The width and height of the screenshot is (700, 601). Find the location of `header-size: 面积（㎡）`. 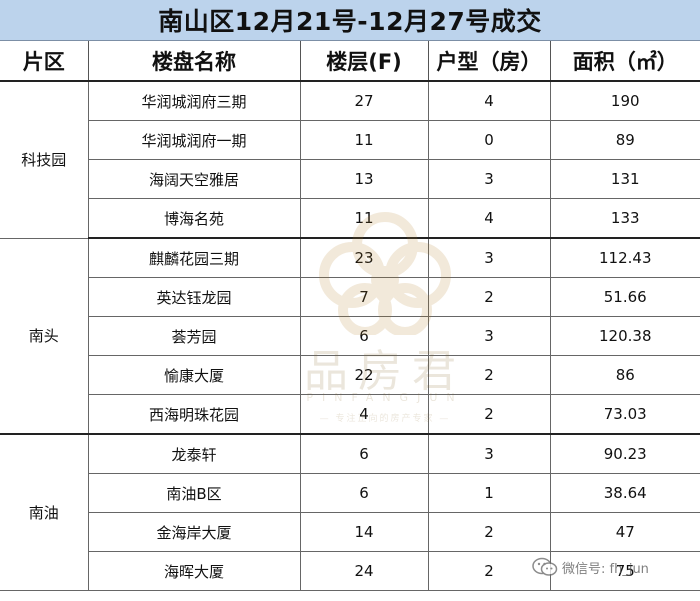

header-size: 面积（㎡） is located at coordinates (625, 61).